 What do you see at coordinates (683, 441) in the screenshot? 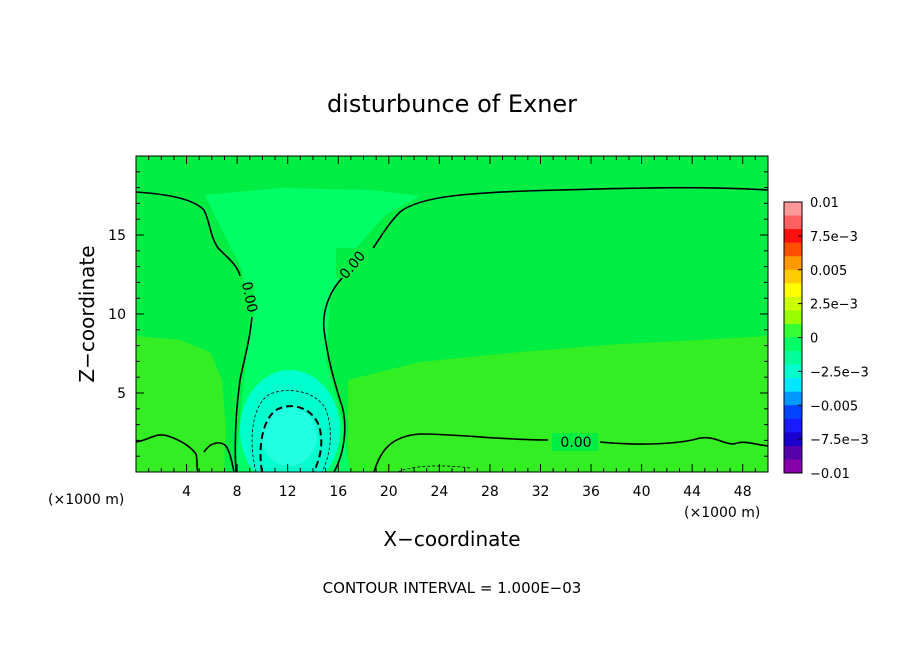
I see `contour-zero-bottom-right-b` at bounding box center [683, 441].